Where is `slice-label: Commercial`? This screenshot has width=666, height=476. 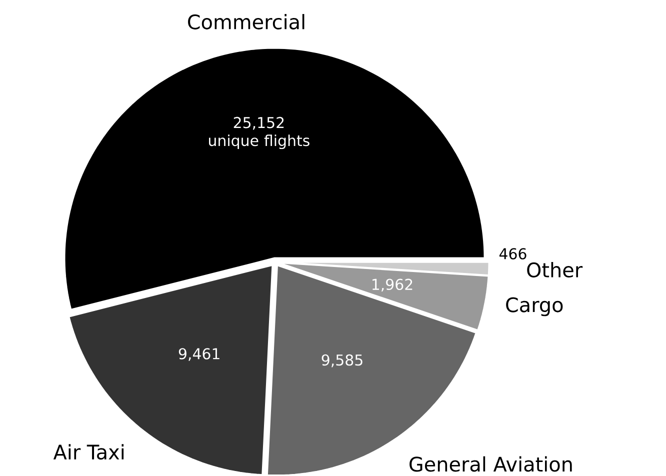
slice-label: Commercial is located at coordinates (246, 22).